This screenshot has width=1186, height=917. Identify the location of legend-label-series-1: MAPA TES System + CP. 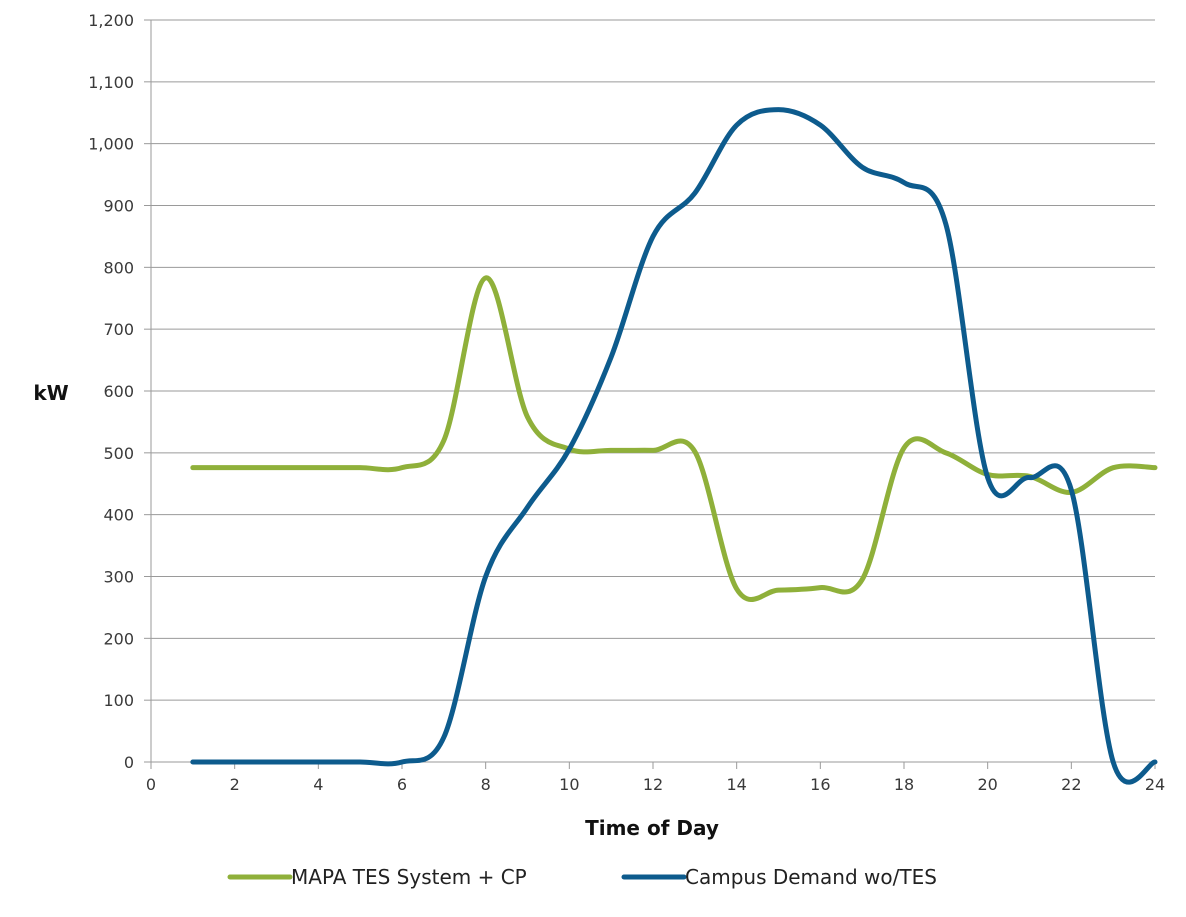
(409, 877).